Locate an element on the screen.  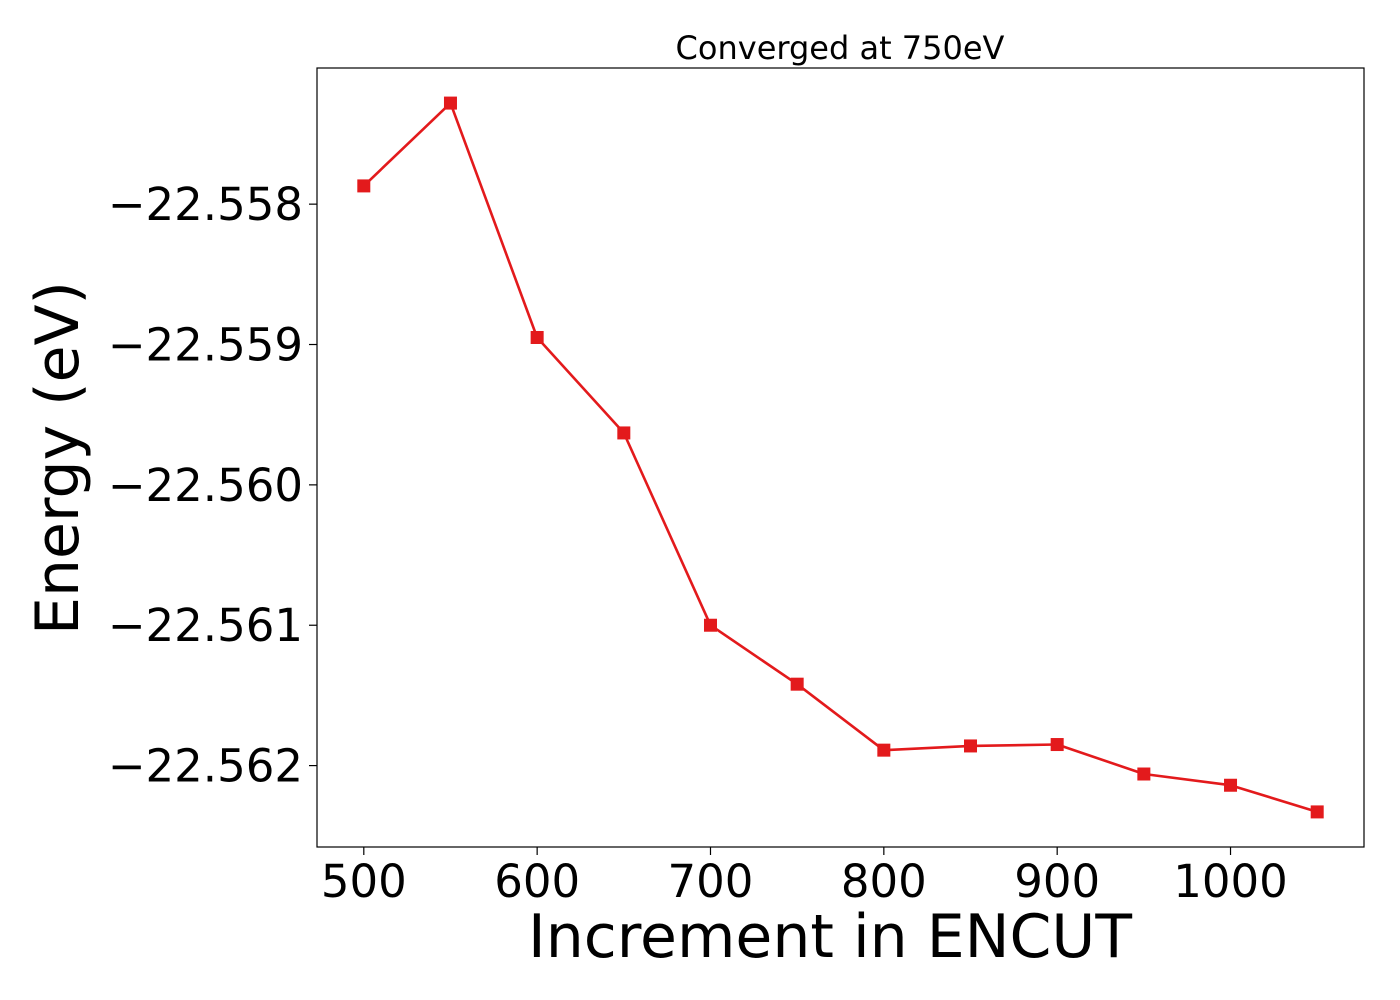
x-axis-label: Increment in ENCUT is located at coordinates (830, 937).